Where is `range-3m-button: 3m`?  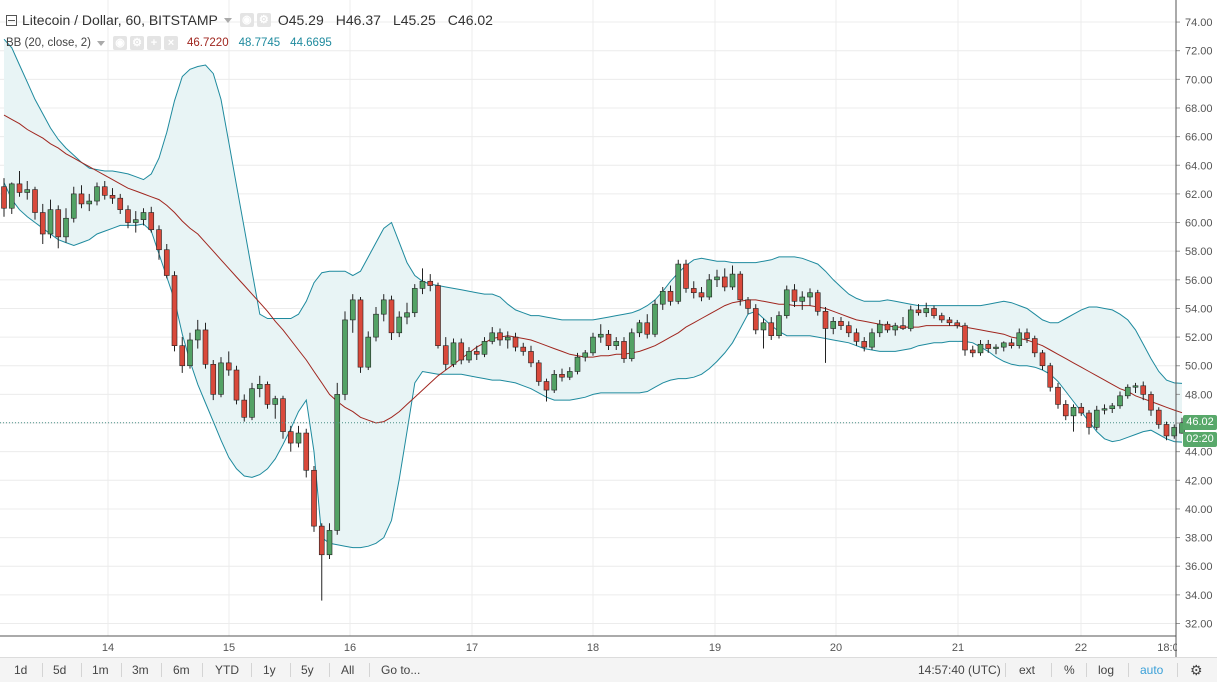 range-3m-button: 3m is located at coordinates (140, 670).